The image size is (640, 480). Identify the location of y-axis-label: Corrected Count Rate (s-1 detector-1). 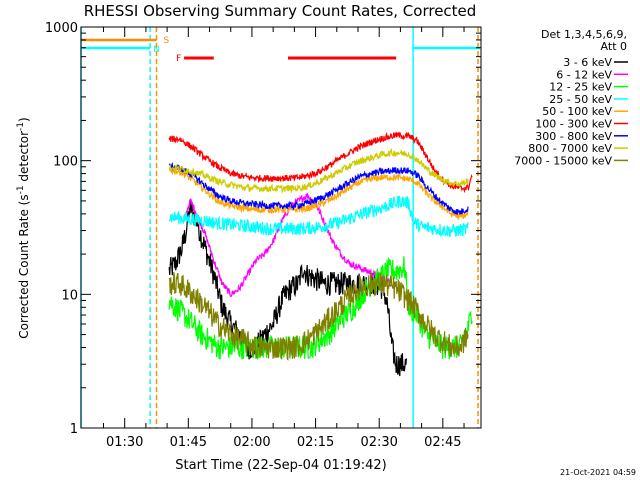
(23, 227).